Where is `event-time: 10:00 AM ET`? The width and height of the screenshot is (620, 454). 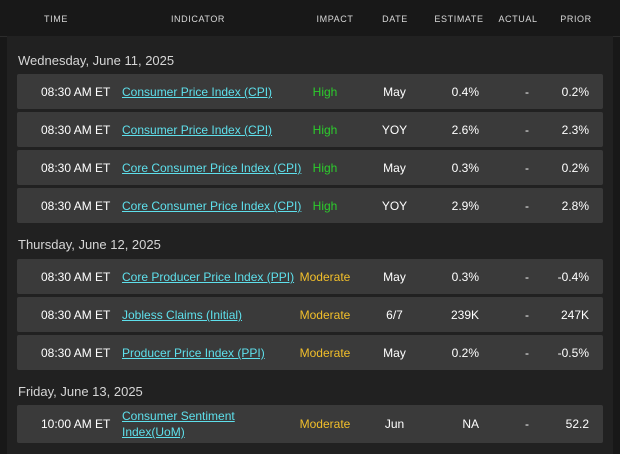
event-time: 10:00 AM ET is located at coordinates (76, 424).